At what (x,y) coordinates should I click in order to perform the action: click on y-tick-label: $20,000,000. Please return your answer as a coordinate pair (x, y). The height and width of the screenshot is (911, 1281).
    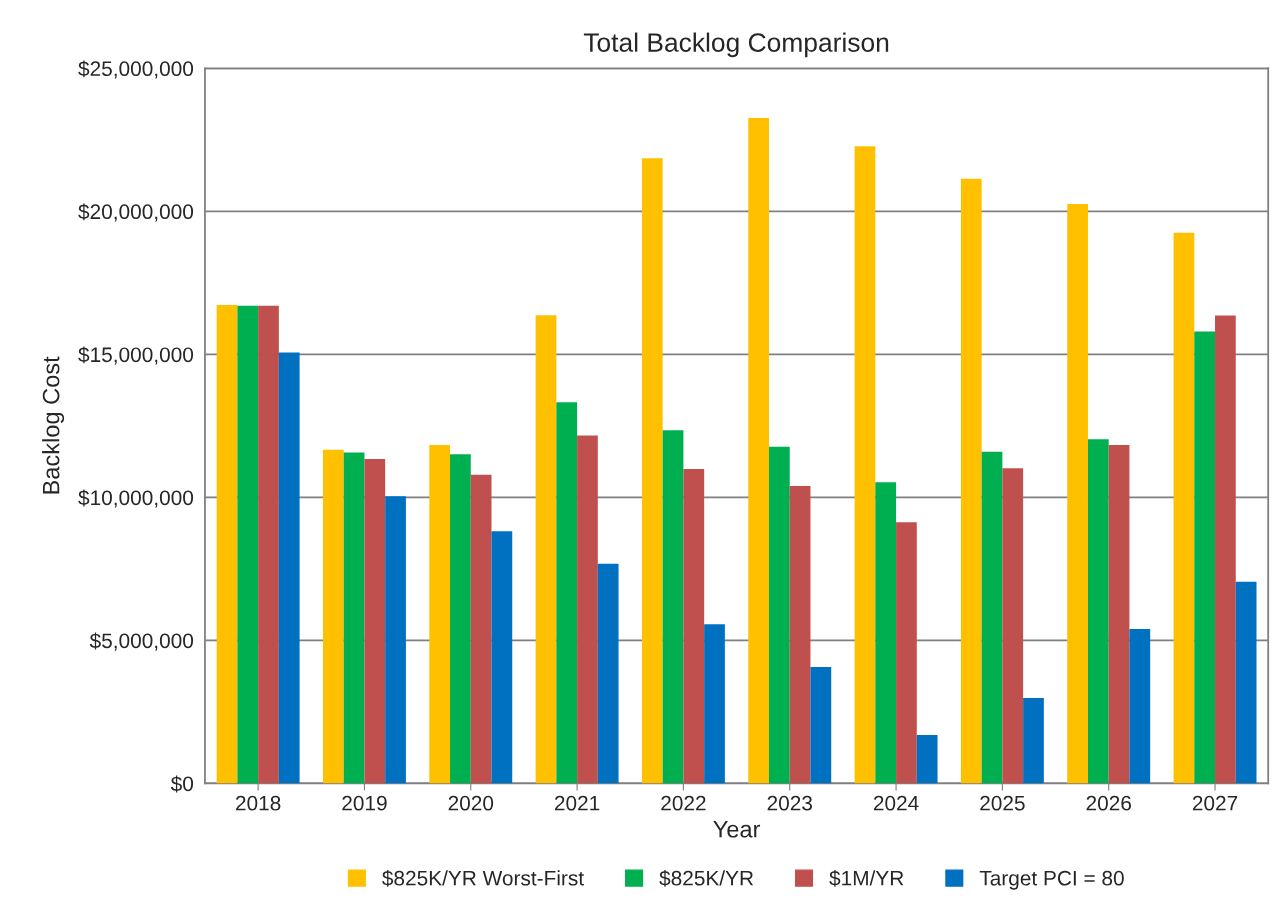
    Looking at the image, I should click on (136, 212).